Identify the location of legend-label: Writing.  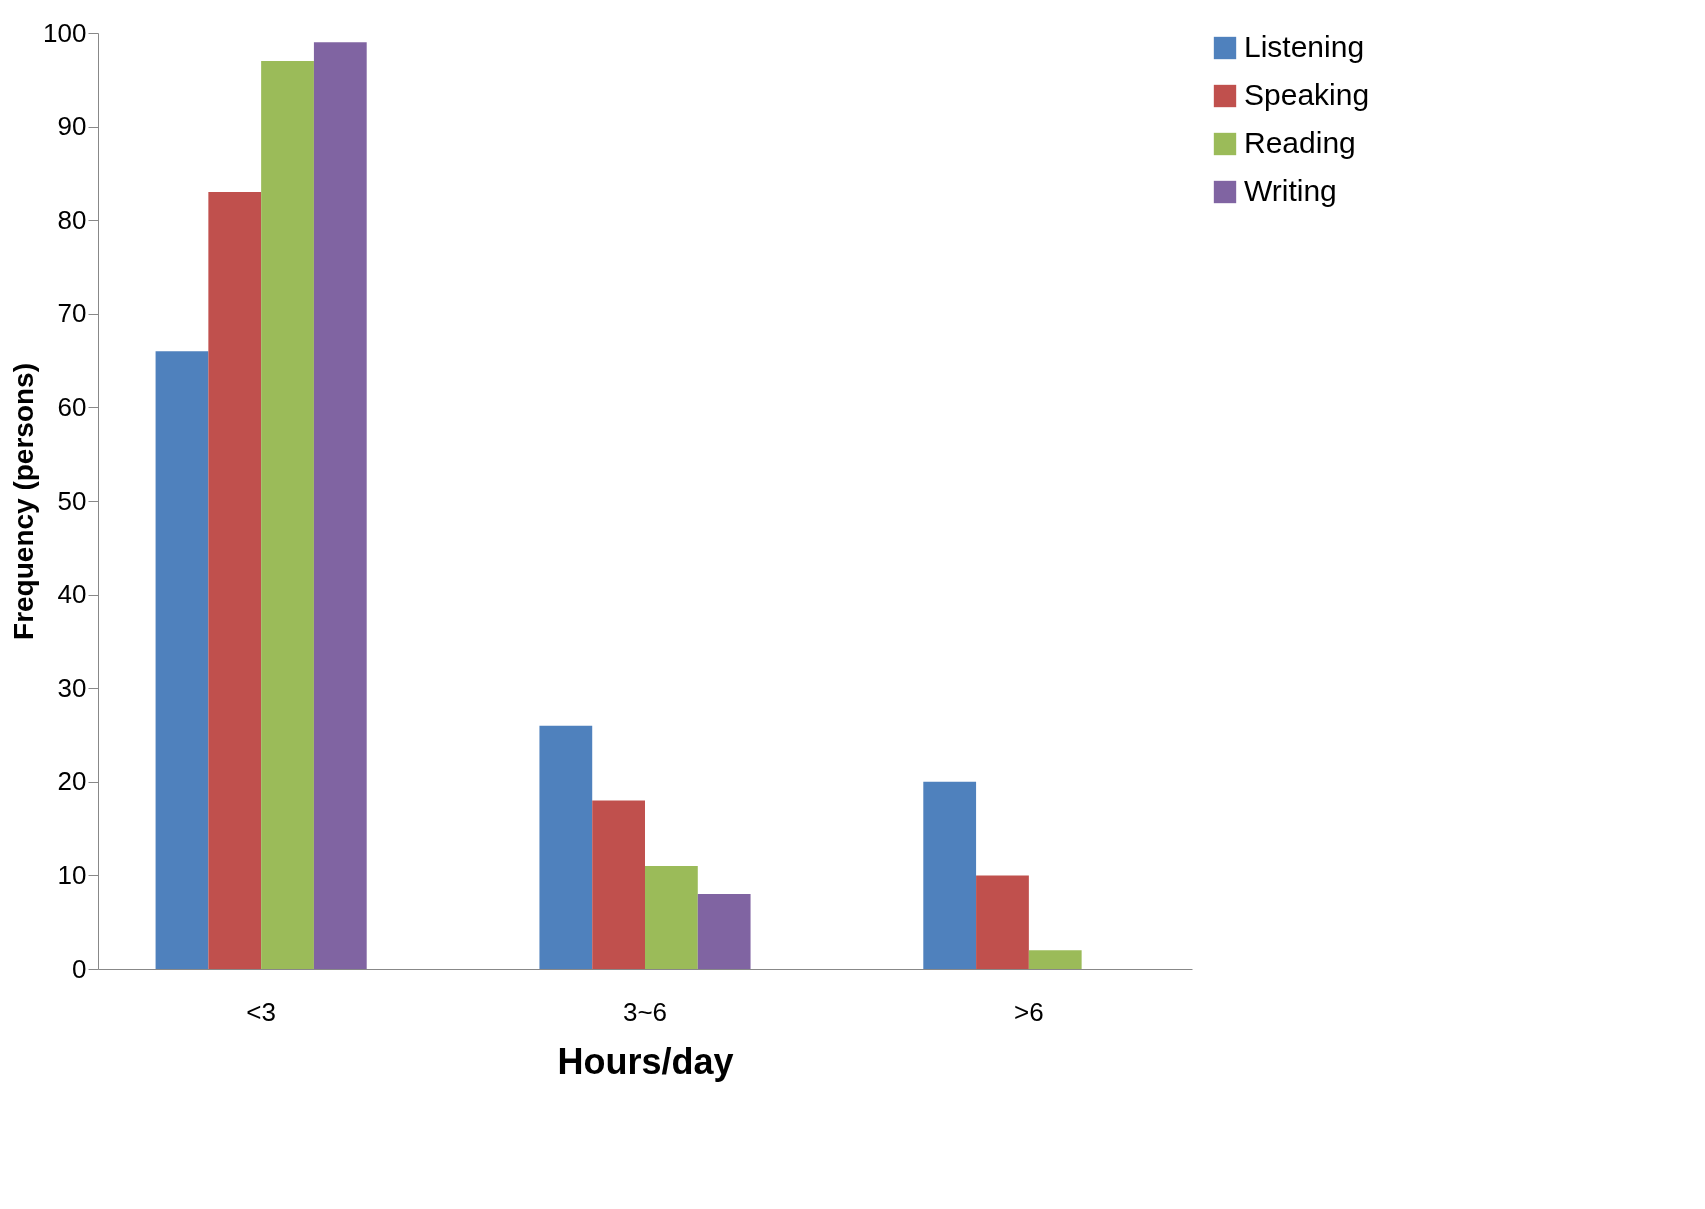
(1290, 190).